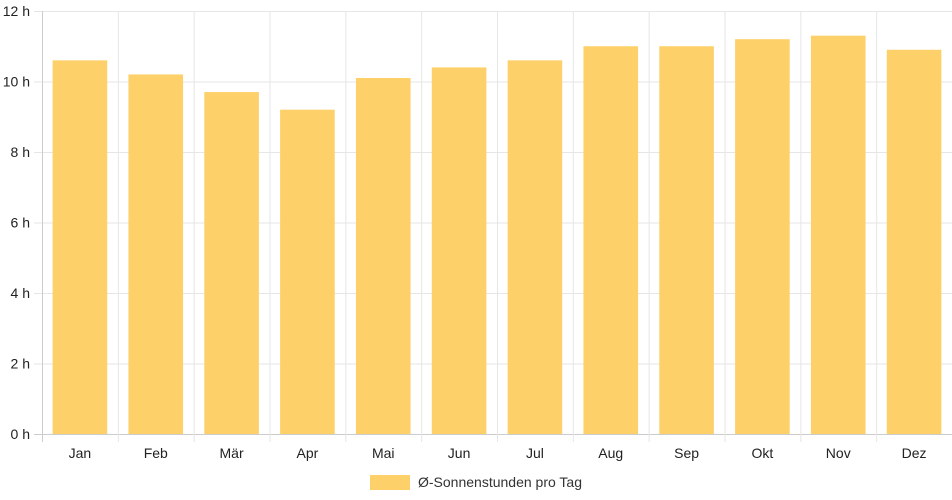 This screenshot has width=952, height=500. What do you see at coordinates (308, 453) in the screenshot?
I see `x-tick-label: Apr` at bounding box center [308, 453].